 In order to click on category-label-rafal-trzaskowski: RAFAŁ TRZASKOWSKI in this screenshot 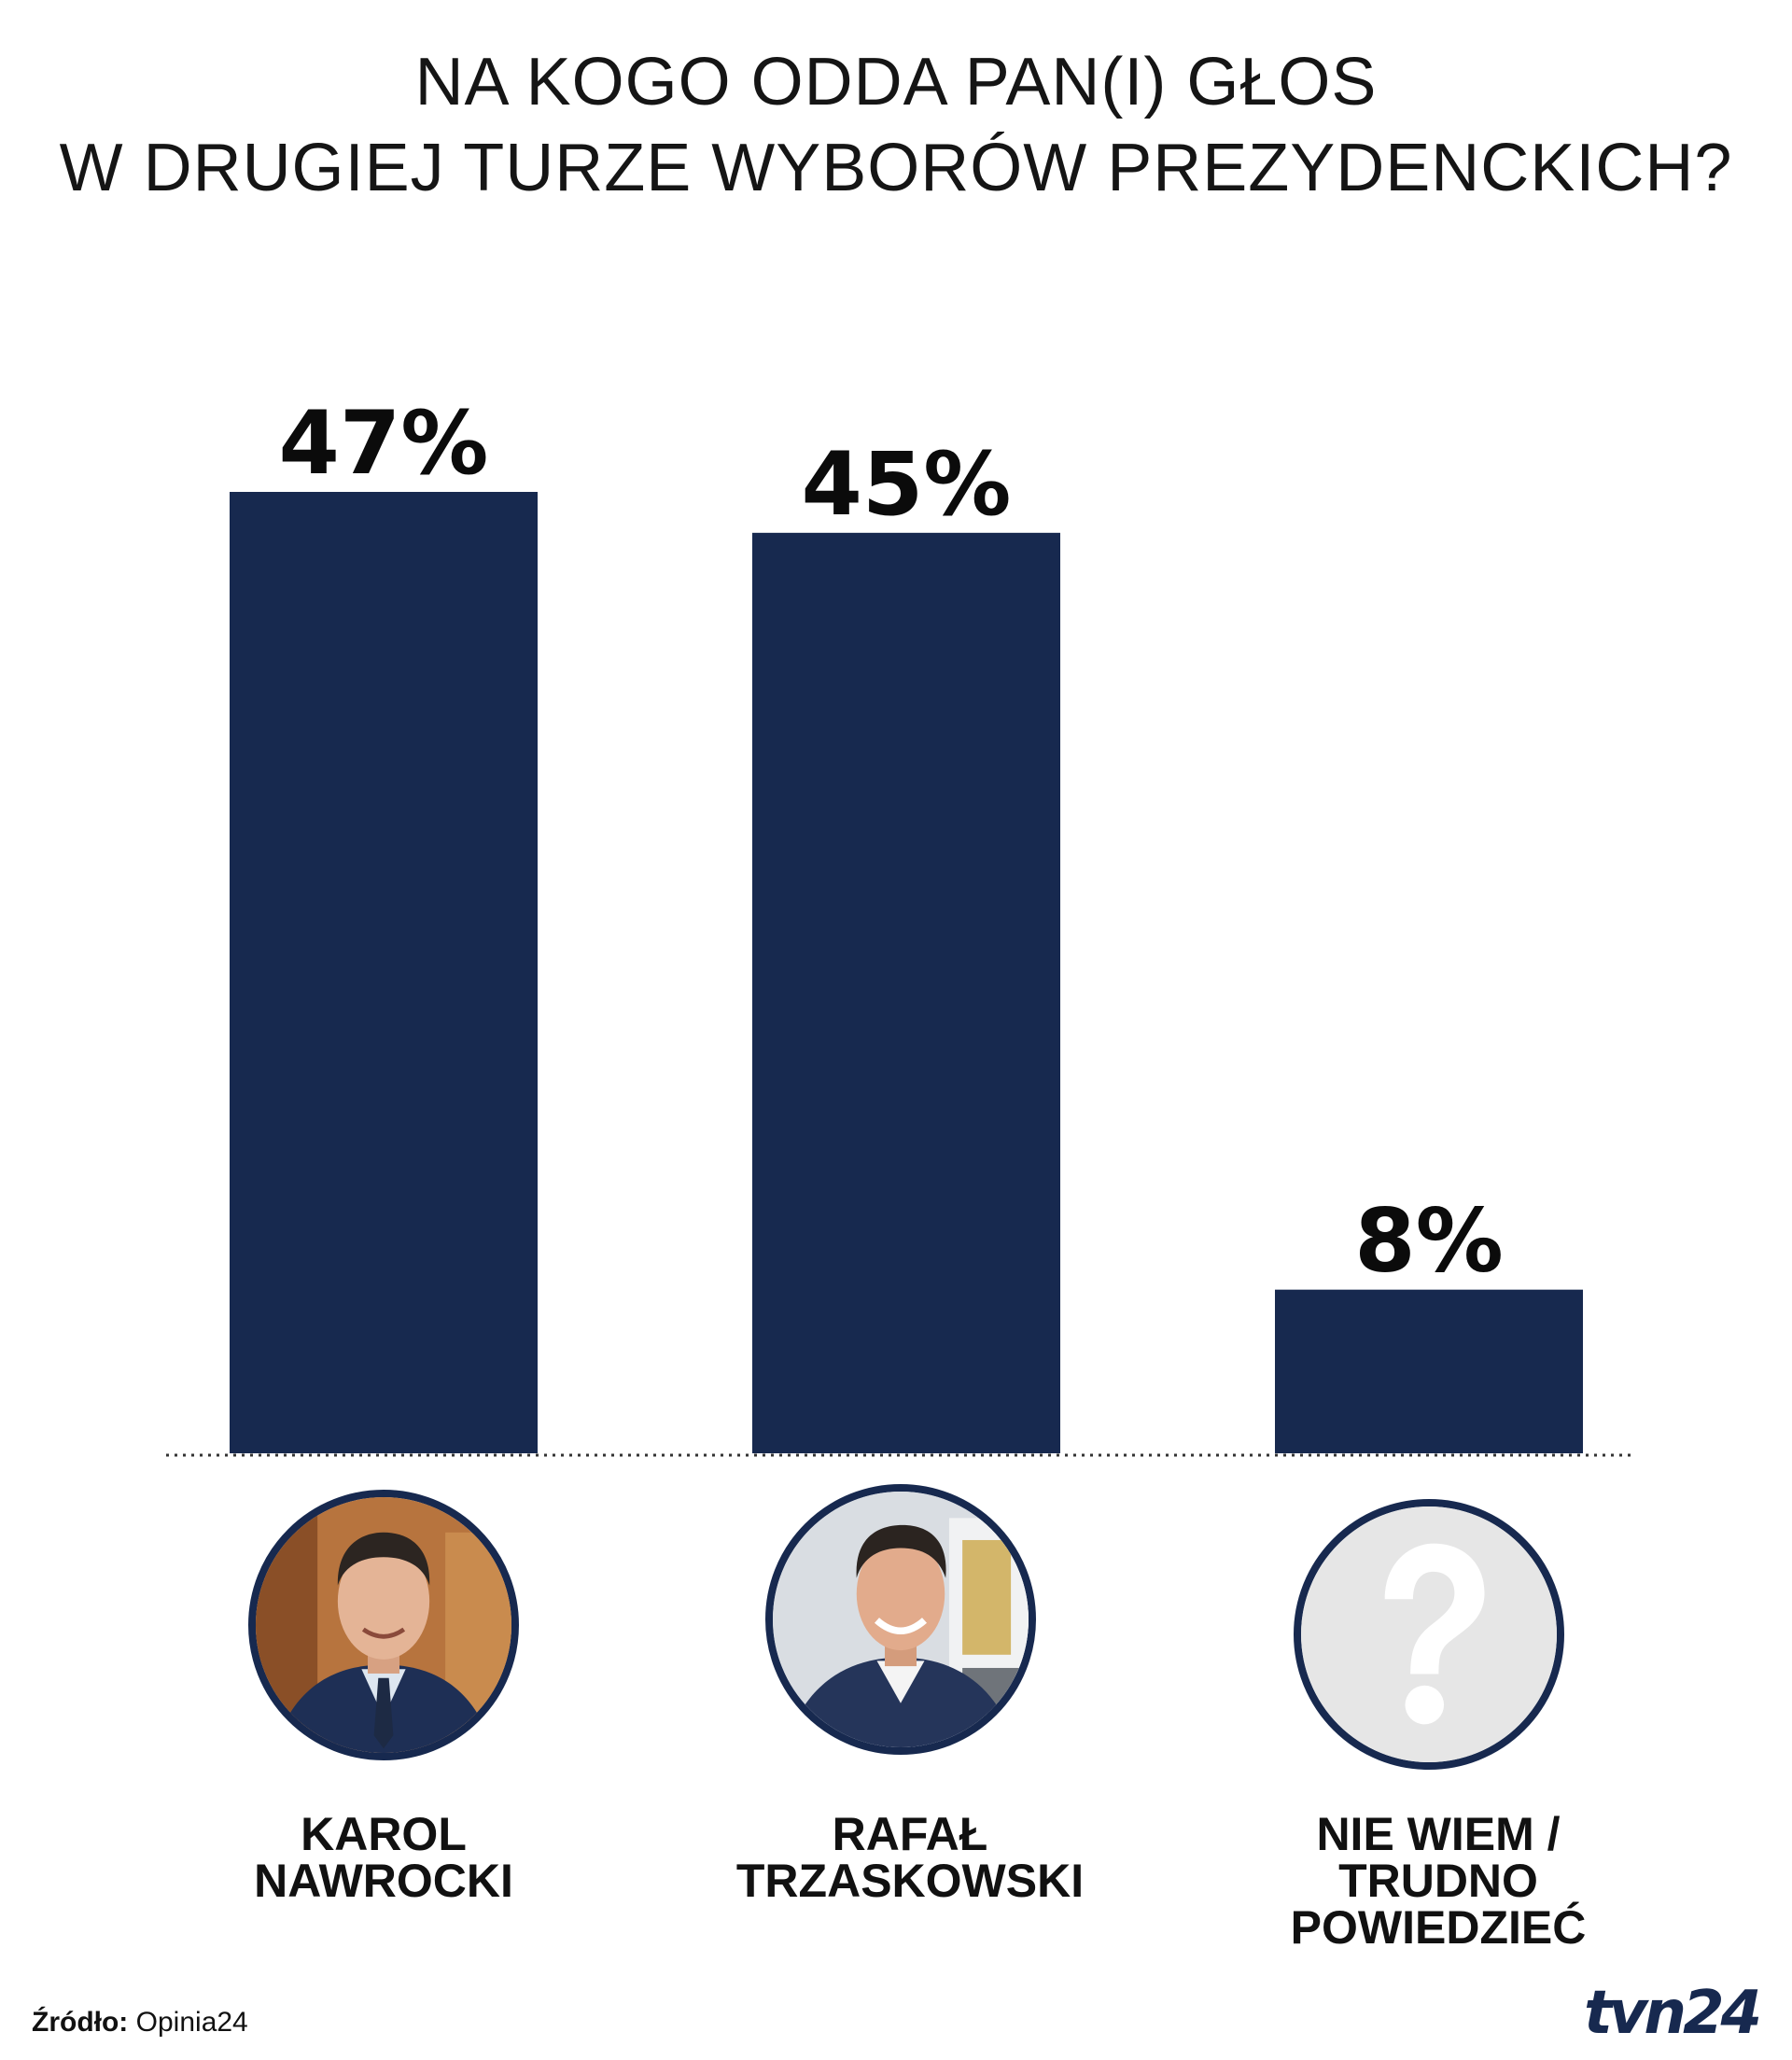, I will do `click(910, 1857)`.